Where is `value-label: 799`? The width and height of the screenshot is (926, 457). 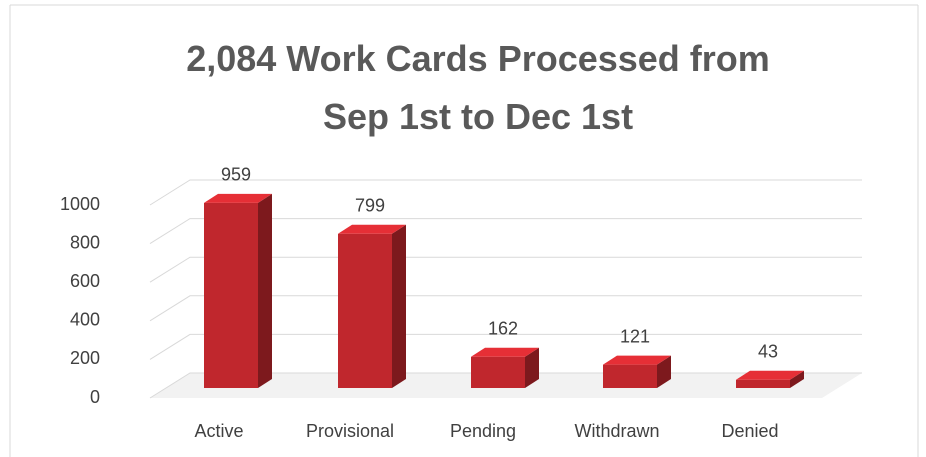
value-label: 799 is located at coordinates (370, 206).